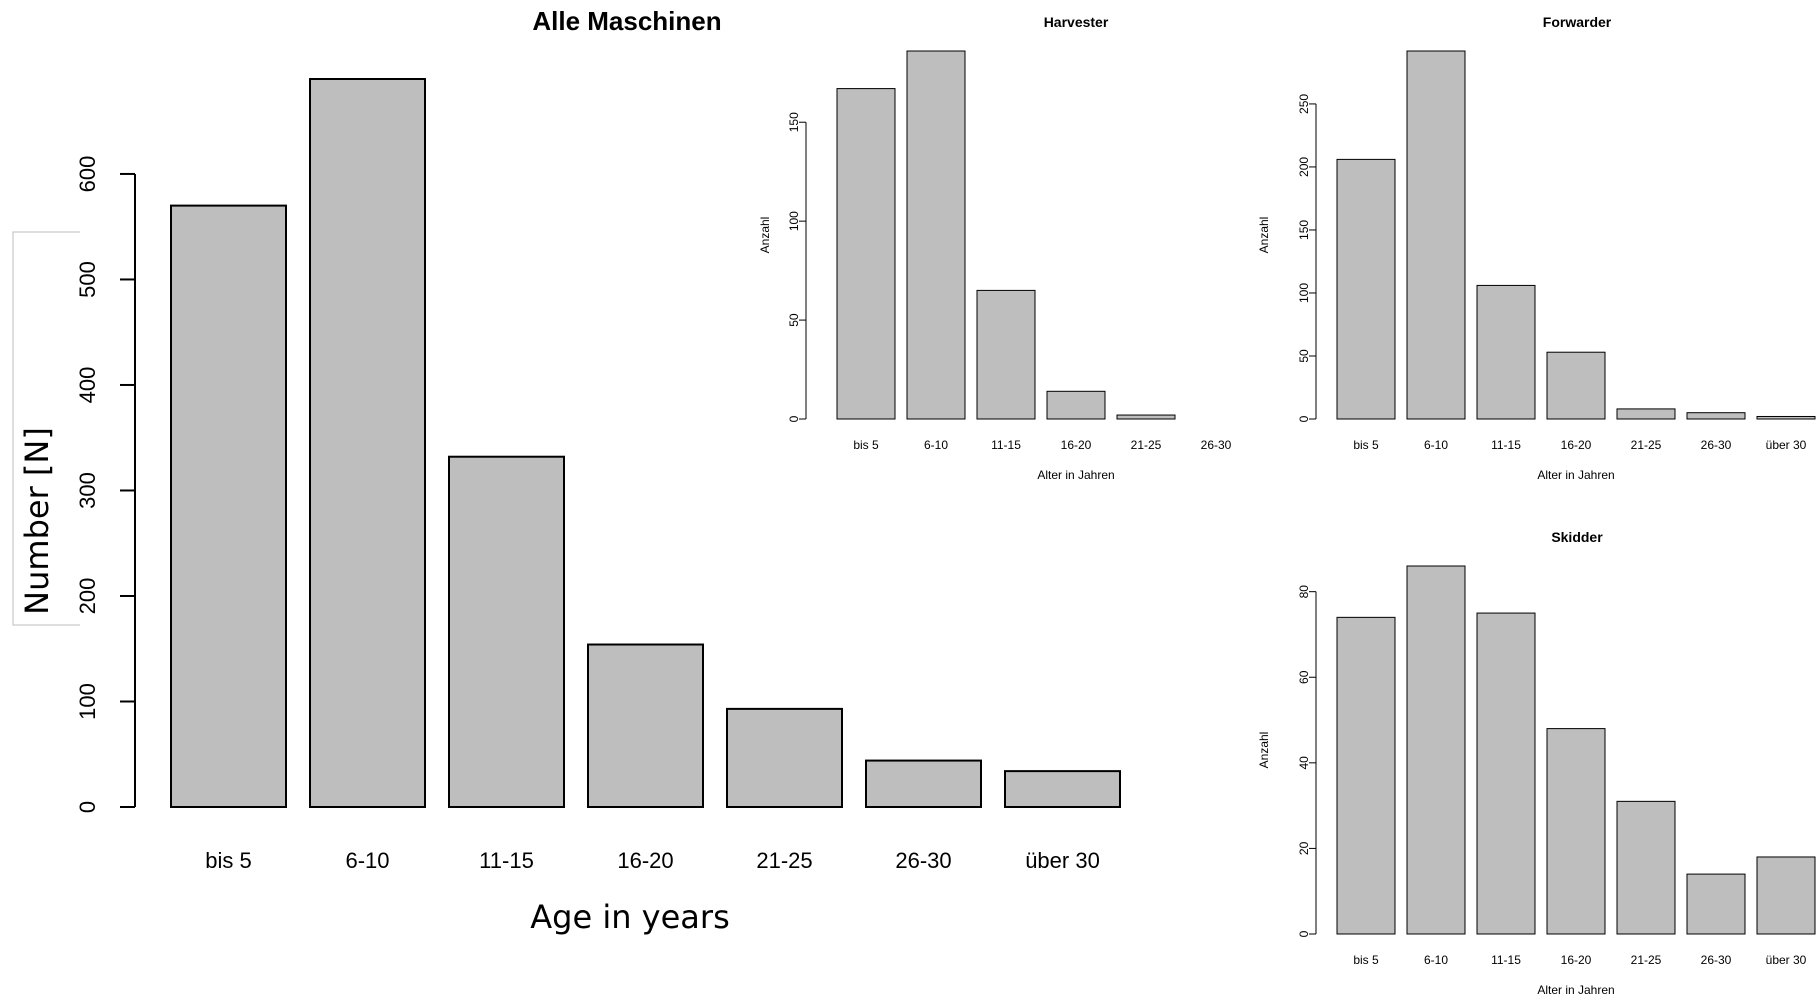 The image size is (1819, 995). I want to click on y-tick-label: 250, so click(1304, 104).